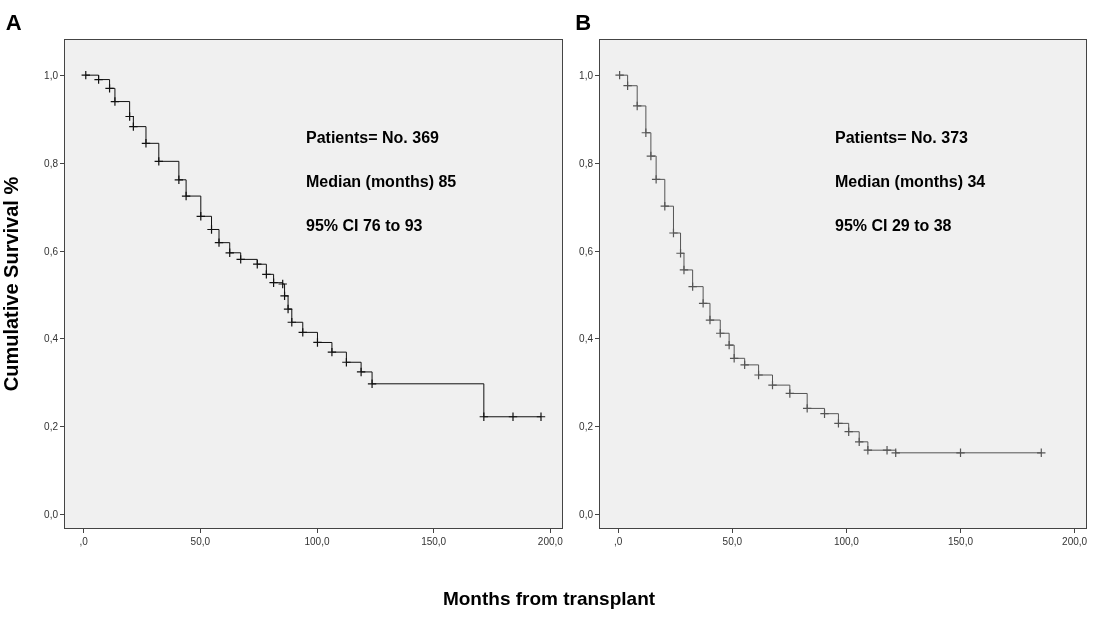 This screenshot has height=627, width=1098. I want to click on annotation: Patients= No. 373, so click(902, 137).